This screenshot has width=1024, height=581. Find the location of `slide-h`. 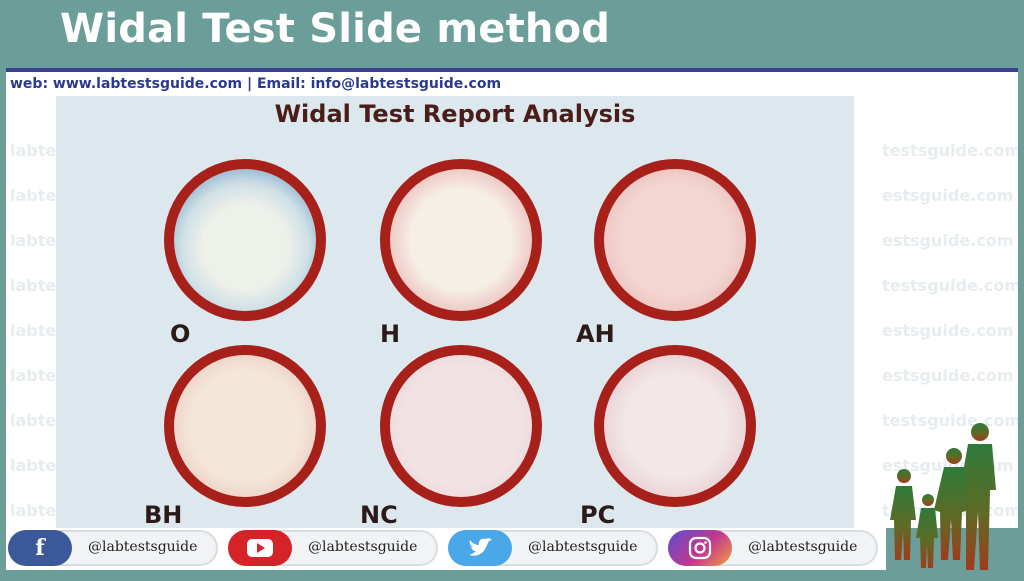

slide-h is located at coordinates (461, 240).